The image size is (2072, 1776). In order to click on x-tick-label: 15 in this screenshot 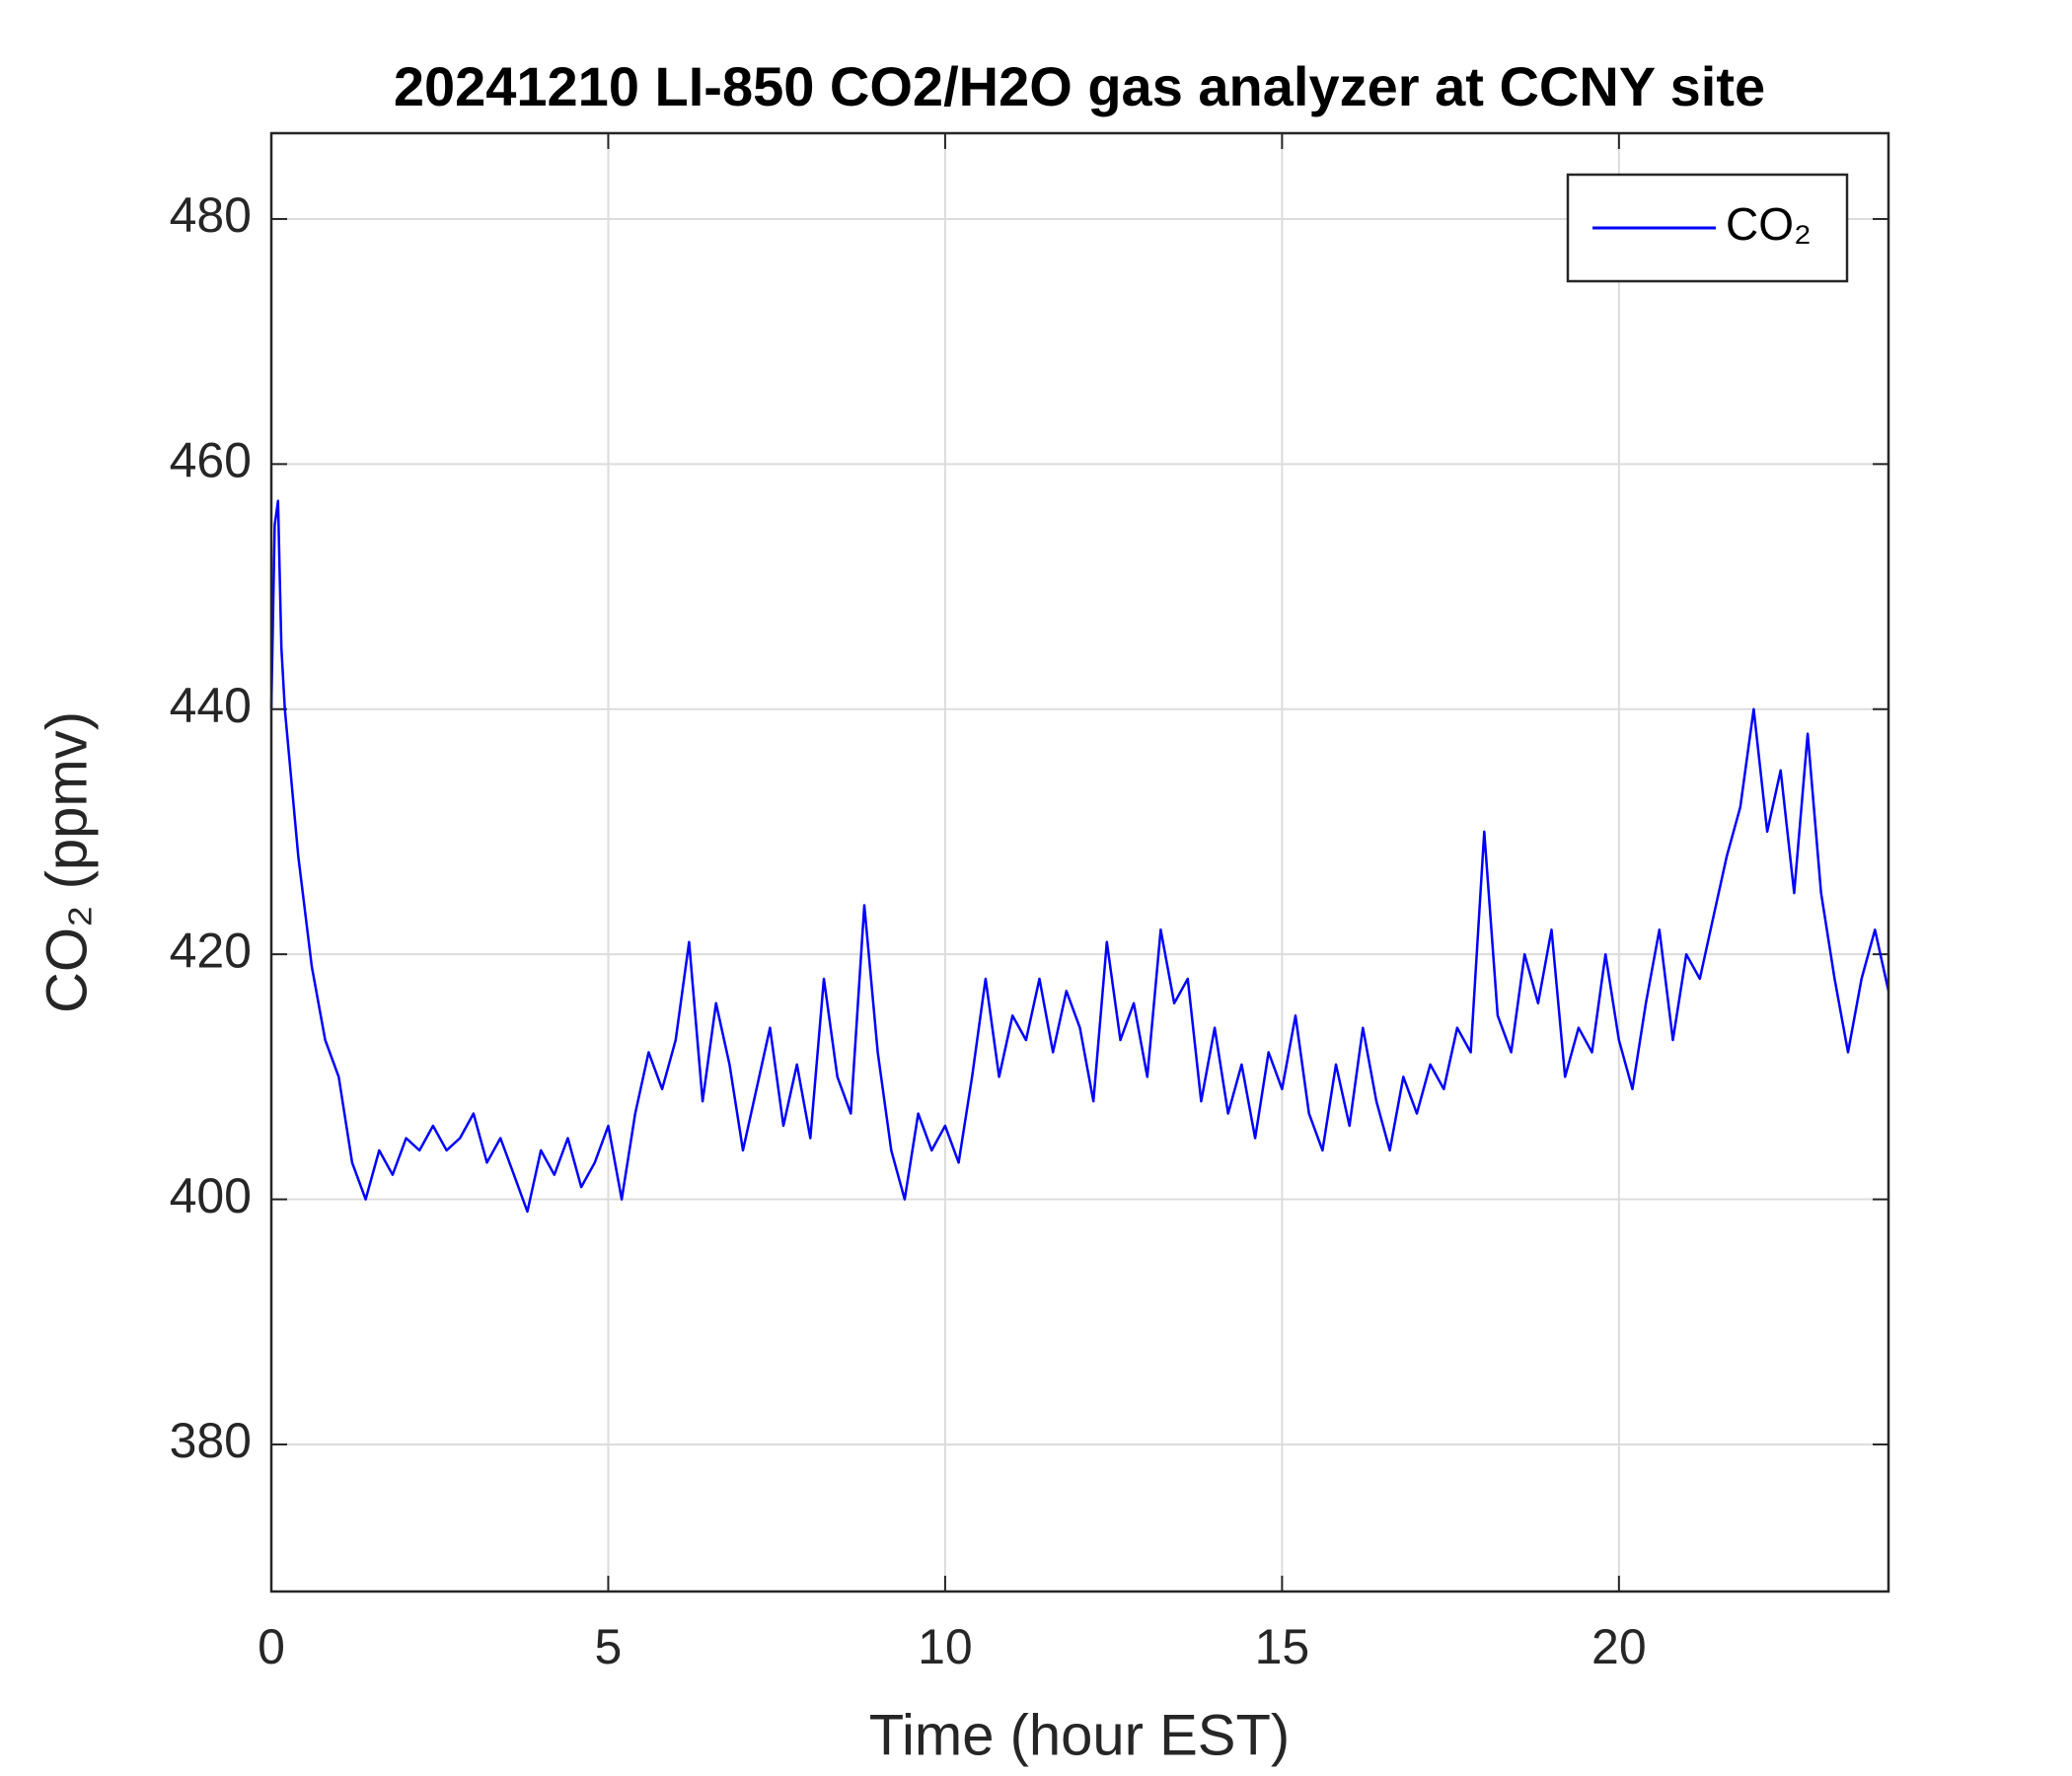, I will do `click(1283, 1647)`.